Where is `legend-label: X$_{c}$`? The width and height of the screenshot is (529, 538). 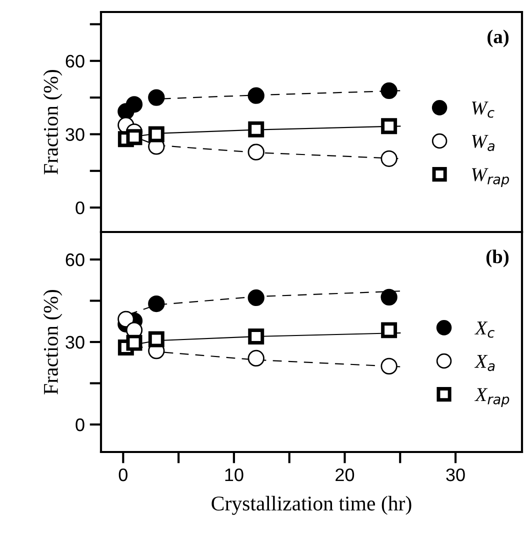
legend-label: X$_{c}$ is located at coordinates (484, 330).